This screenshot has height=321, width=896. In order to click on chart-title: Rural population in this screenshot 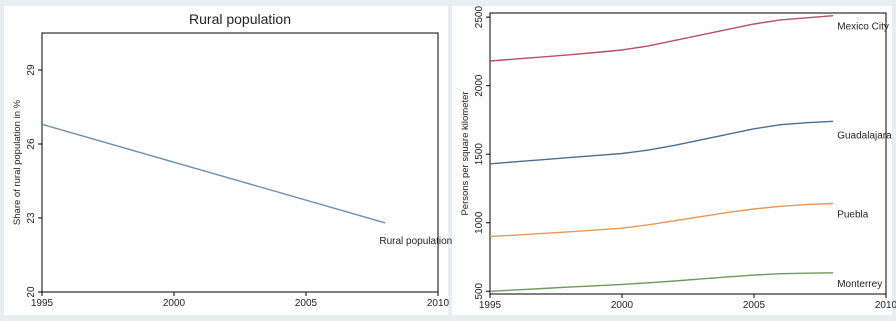, I will do `click(240, 19)`.